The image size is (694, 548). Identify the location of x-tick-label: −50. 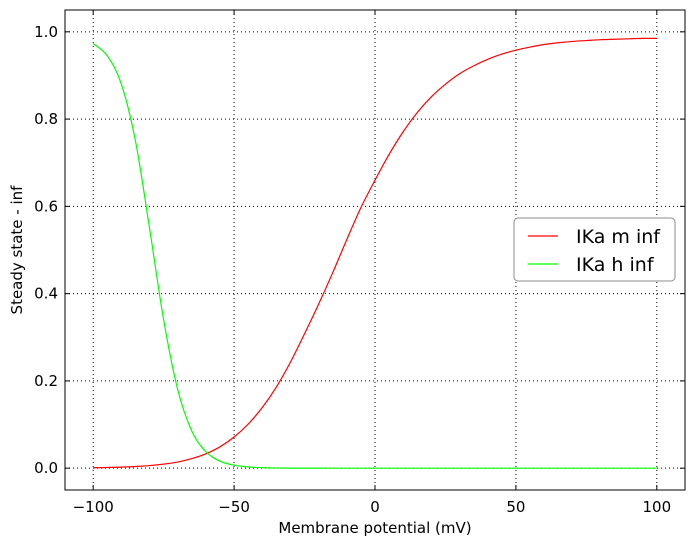
(234, 507).